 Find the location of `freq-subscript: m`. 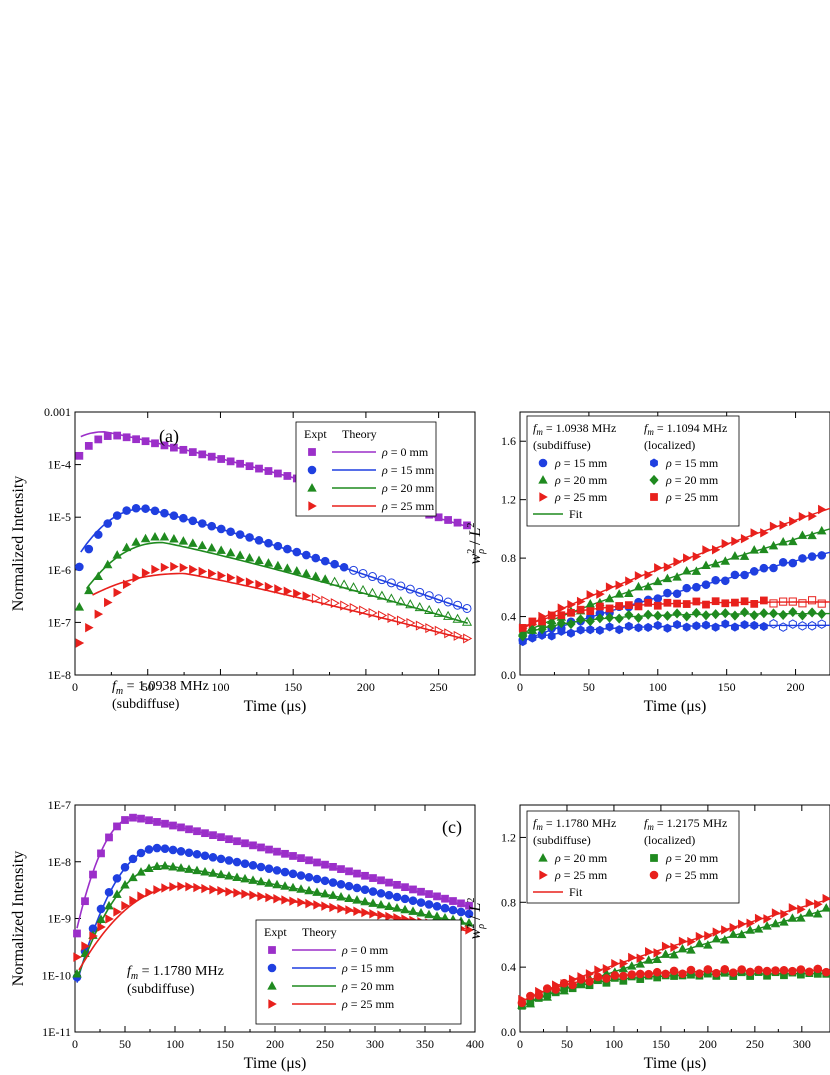

freq-subscript: m is located at coordinates (119, 691).